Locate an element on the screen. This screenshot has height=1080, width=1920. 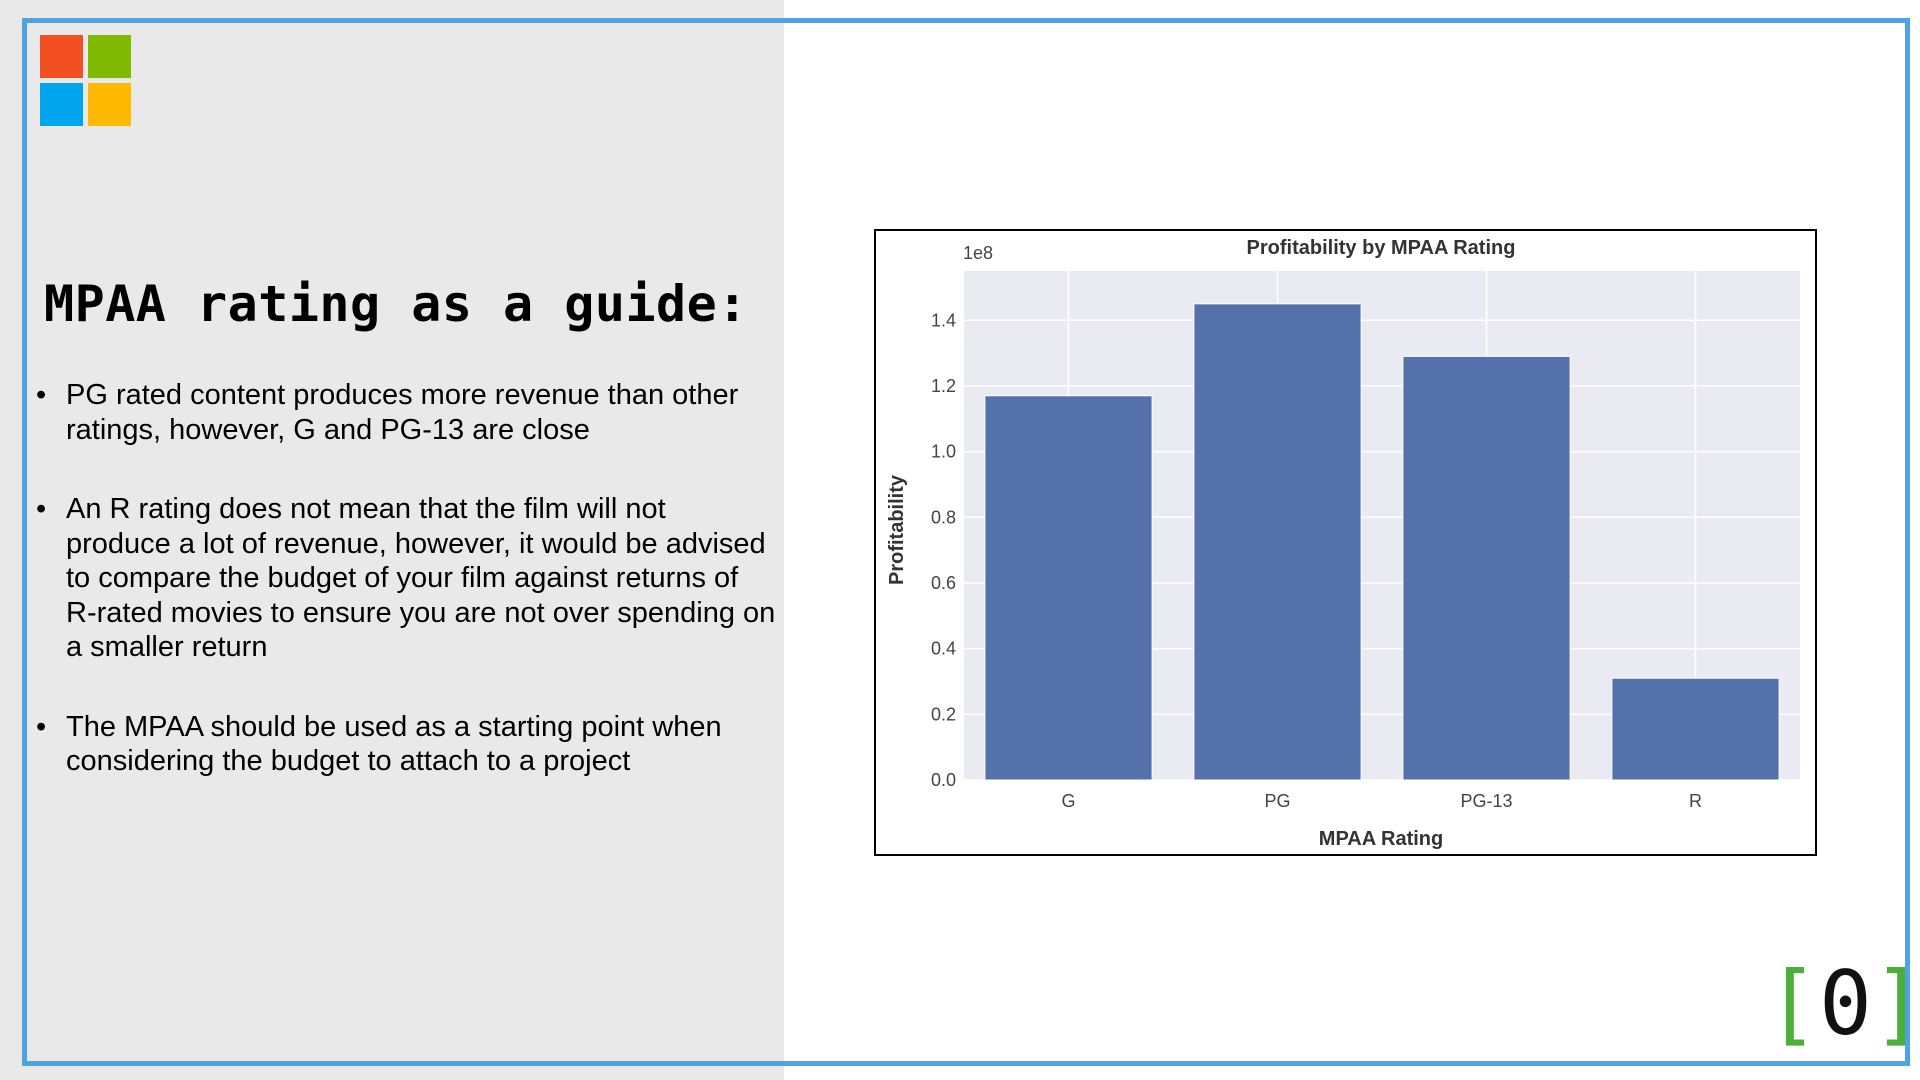
badge-close-bracket: ] is located at coordinates (1895, 1003).